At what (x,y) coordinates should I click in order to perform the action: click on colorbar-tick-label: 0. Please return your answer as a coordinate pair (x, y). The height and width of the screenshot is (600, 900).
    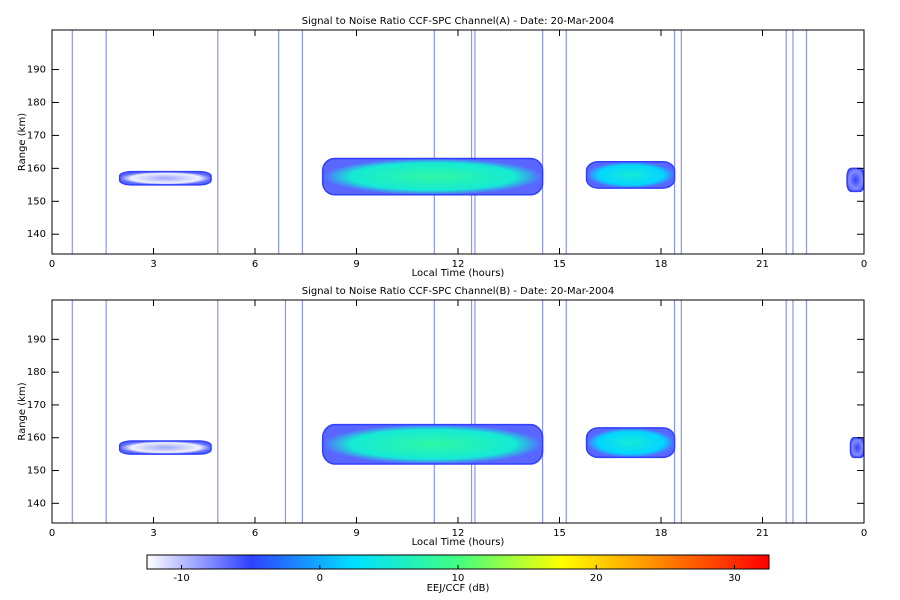
    Looking at the image, I should click on (320, 578).